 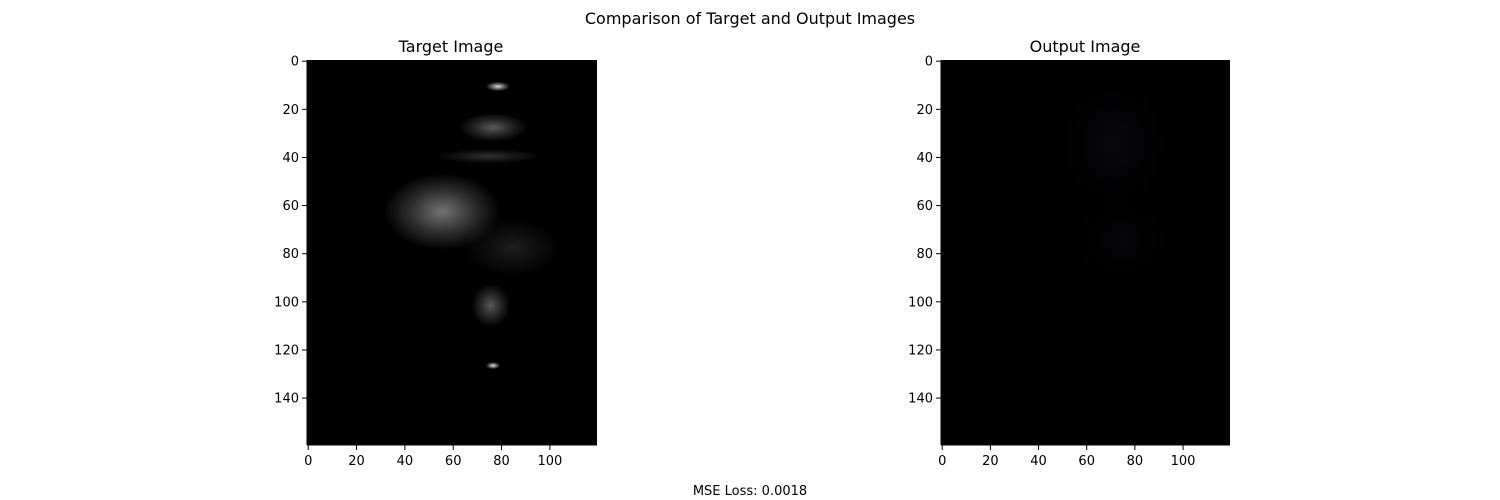 What do you see at coordinates (452, 252) in the screenshot?
I see `target-image` at bounding box center [452, 252].